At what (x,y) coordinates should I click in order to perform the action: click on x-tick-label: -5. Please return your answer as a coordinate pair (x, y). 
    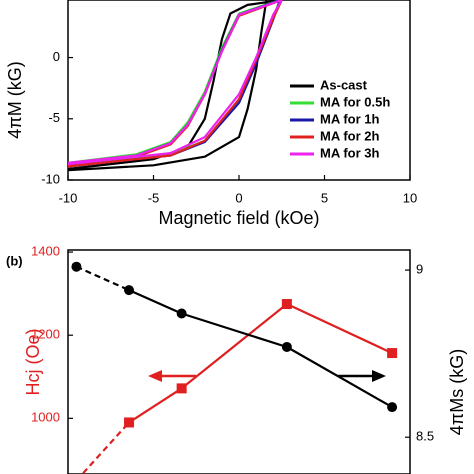
    Looking at the image, I should click on (154, 197).